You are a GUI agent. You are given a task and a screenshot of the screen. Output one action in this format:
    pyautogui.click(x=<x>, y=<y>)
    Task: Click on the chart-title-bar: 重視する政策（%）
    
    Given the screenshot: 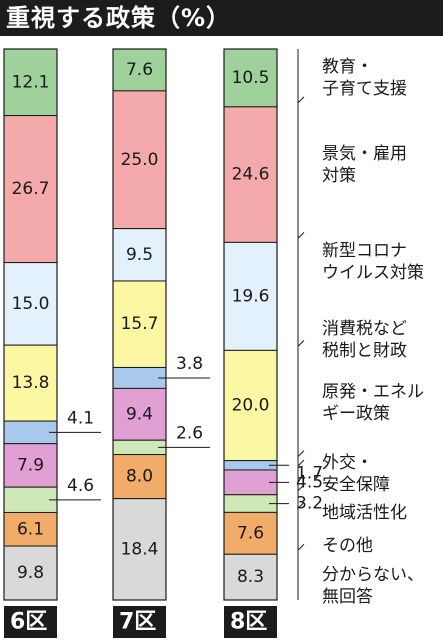 What is the action you would take?
    pyautogui.click(x=221, y=18)
    